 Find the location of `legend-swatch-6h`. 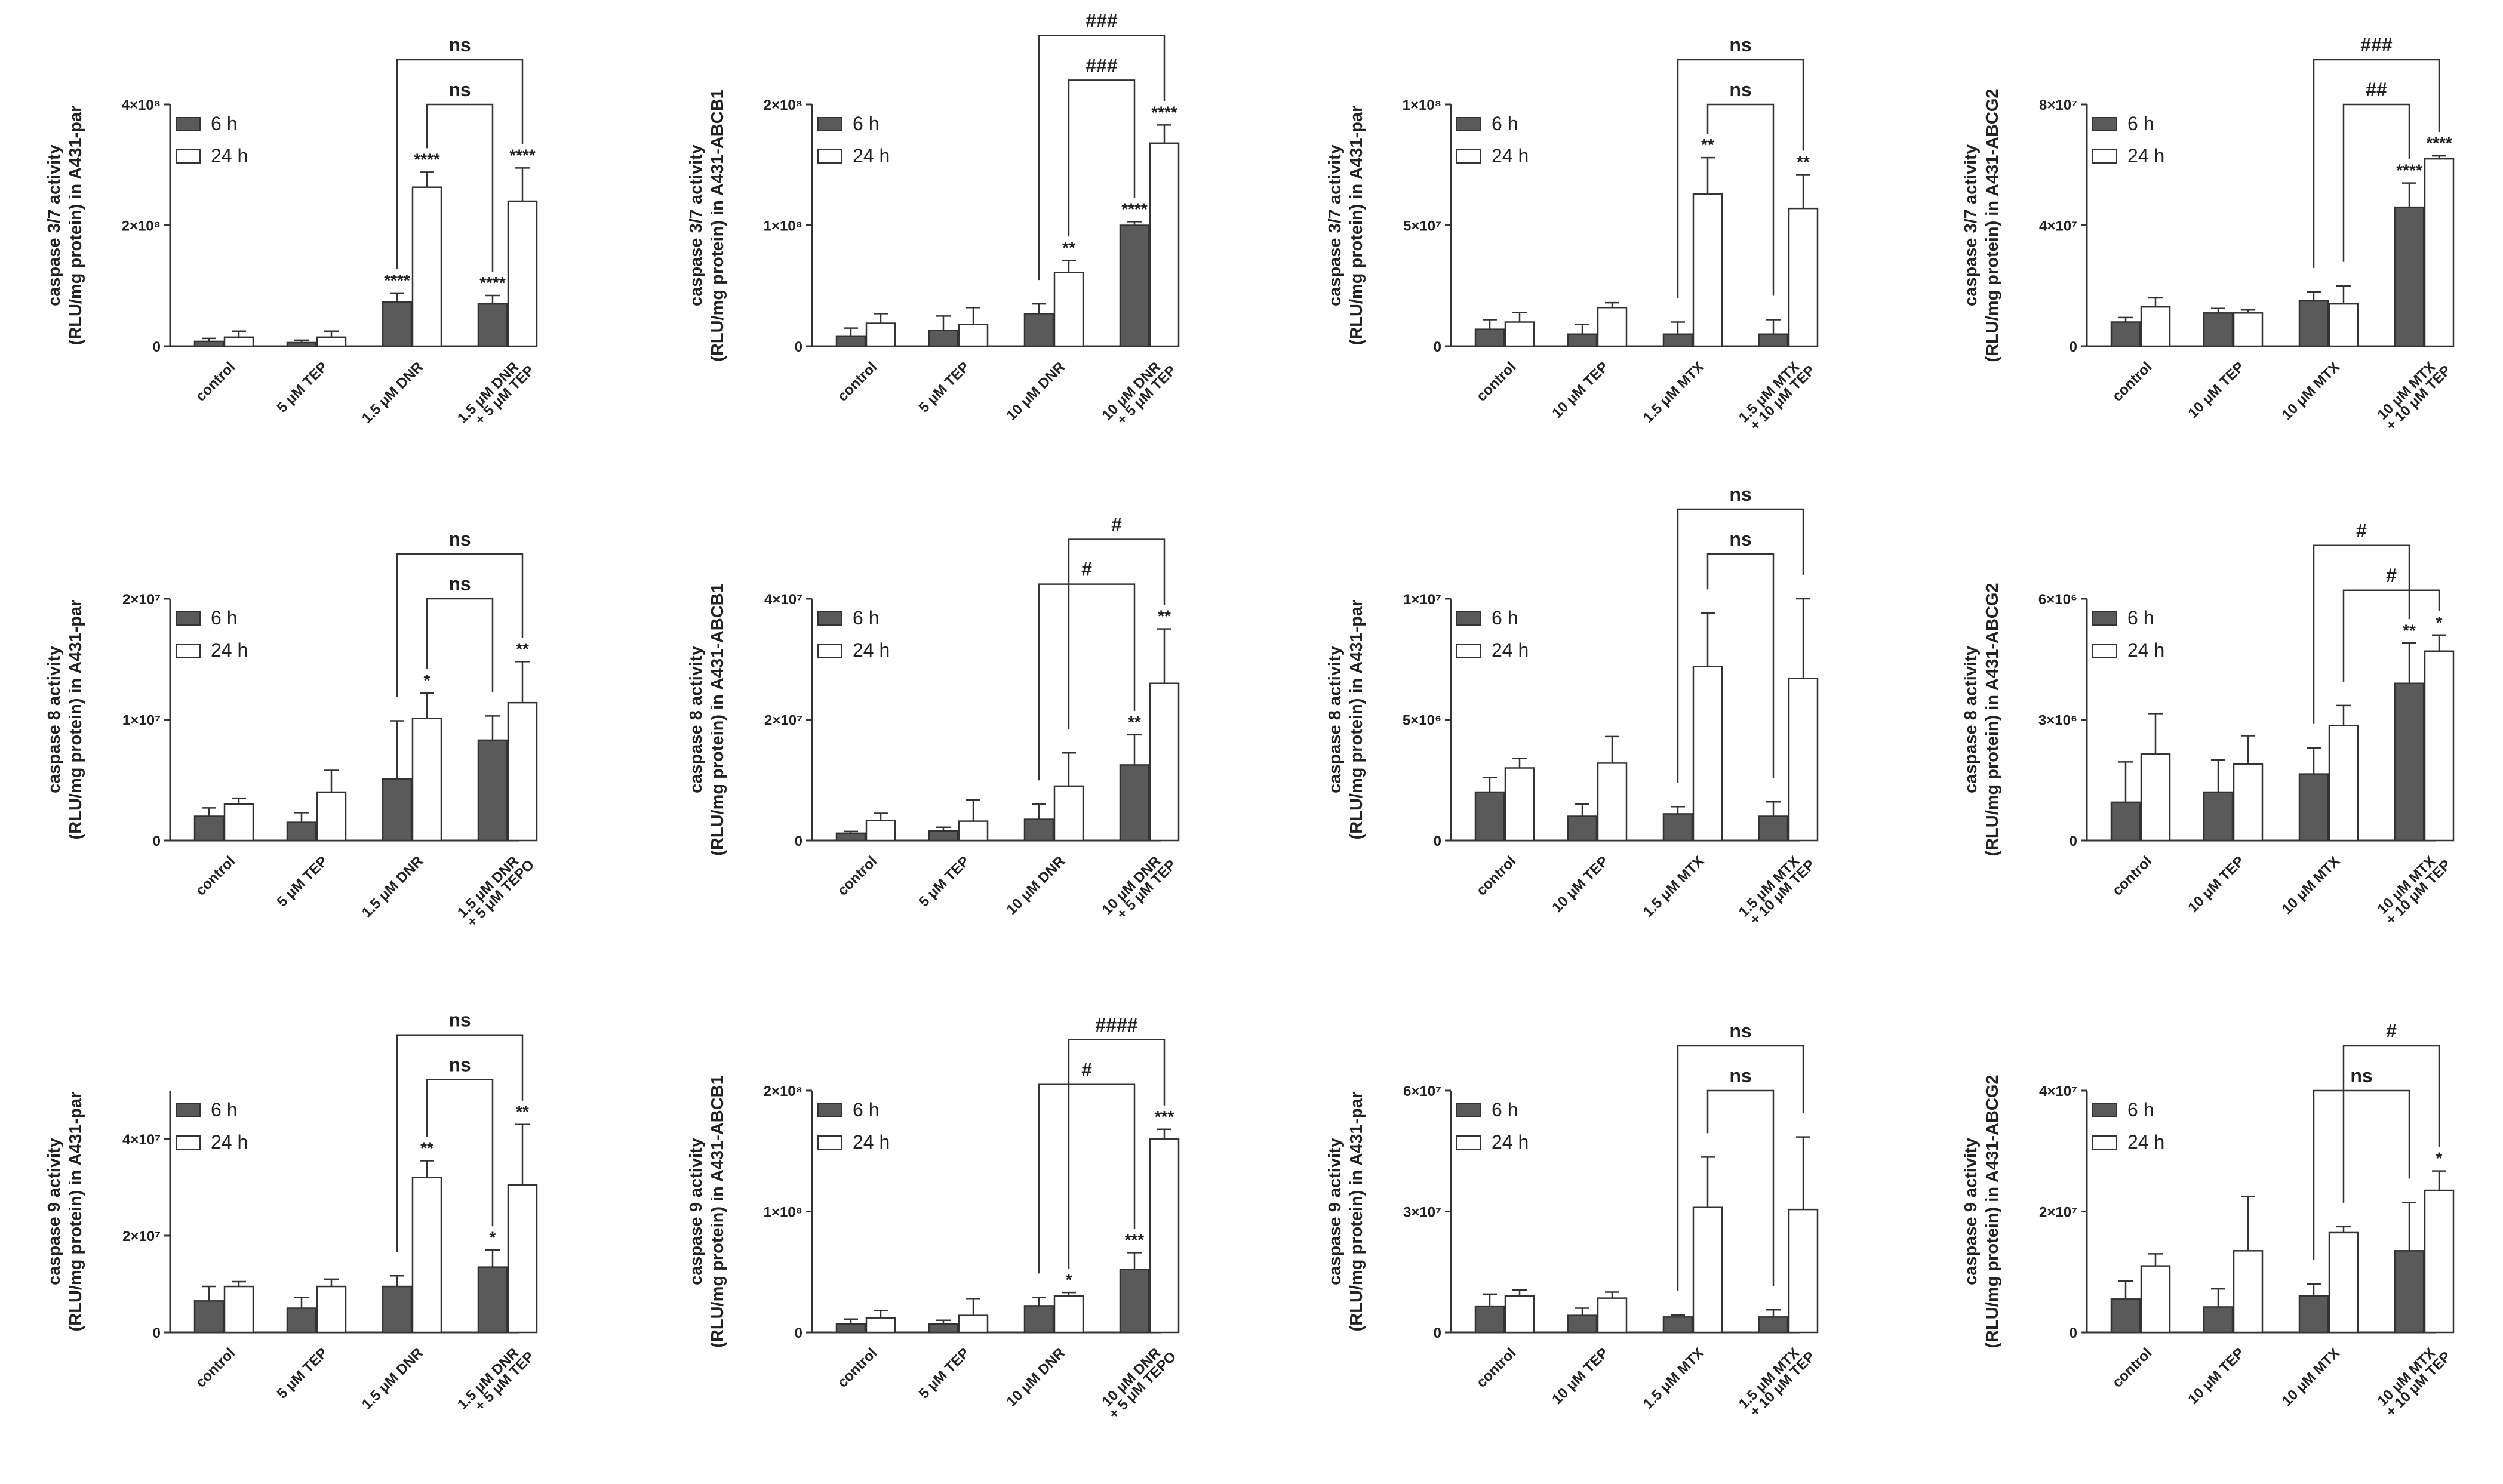

legend-swatch-6h is located at coordinates (188, 124).